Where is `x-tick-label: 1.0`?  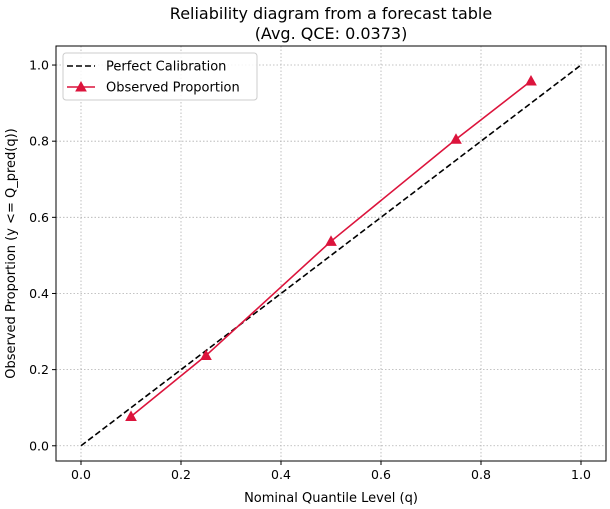
x-tick-label: 1.0 is located at coordinates (581, 474).